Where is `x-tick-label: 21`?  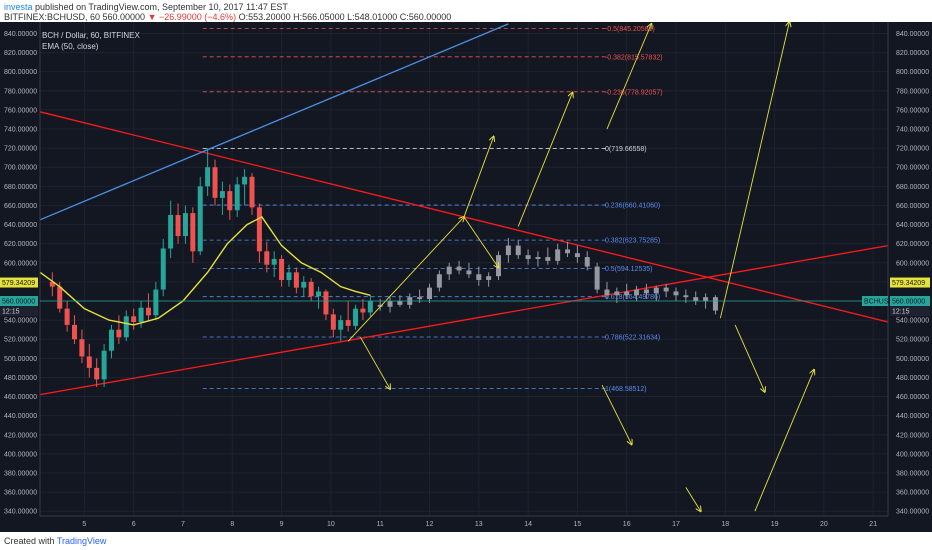 x-tick-label: 21 is located at coordinates (873, 524).